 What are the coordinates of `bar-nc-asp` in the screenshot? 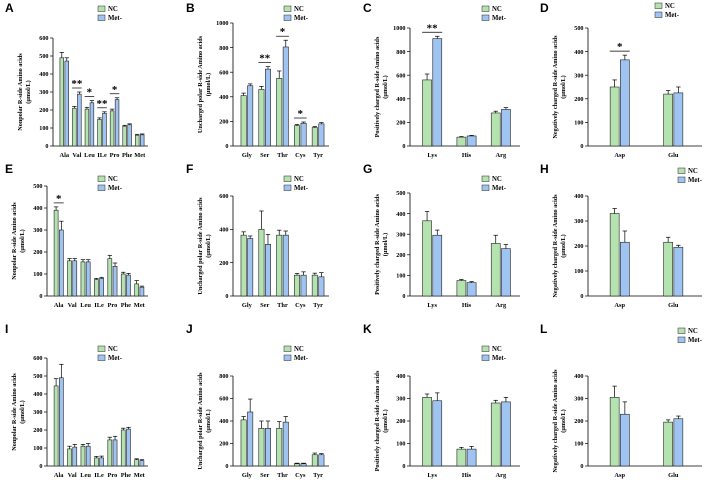 It's located at (614, 432).